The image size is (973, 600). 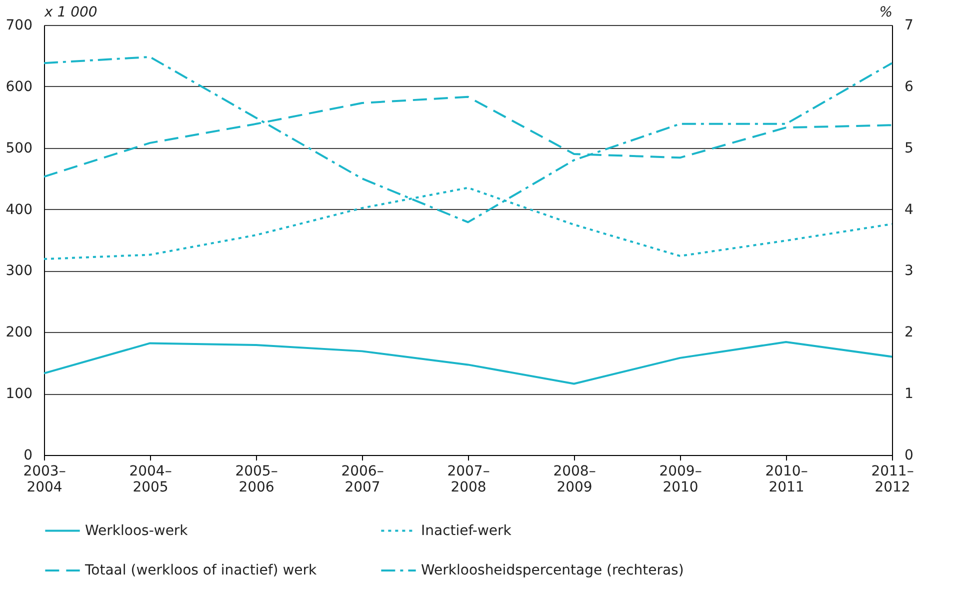 I want to click on x-tick-label: 2008– 2009, so click(x=574, y=480).